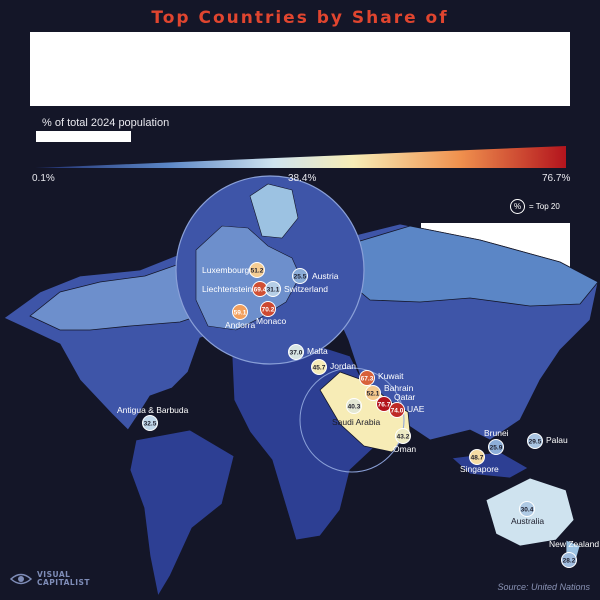  I want to click on logo-icon, so click(21, 579).